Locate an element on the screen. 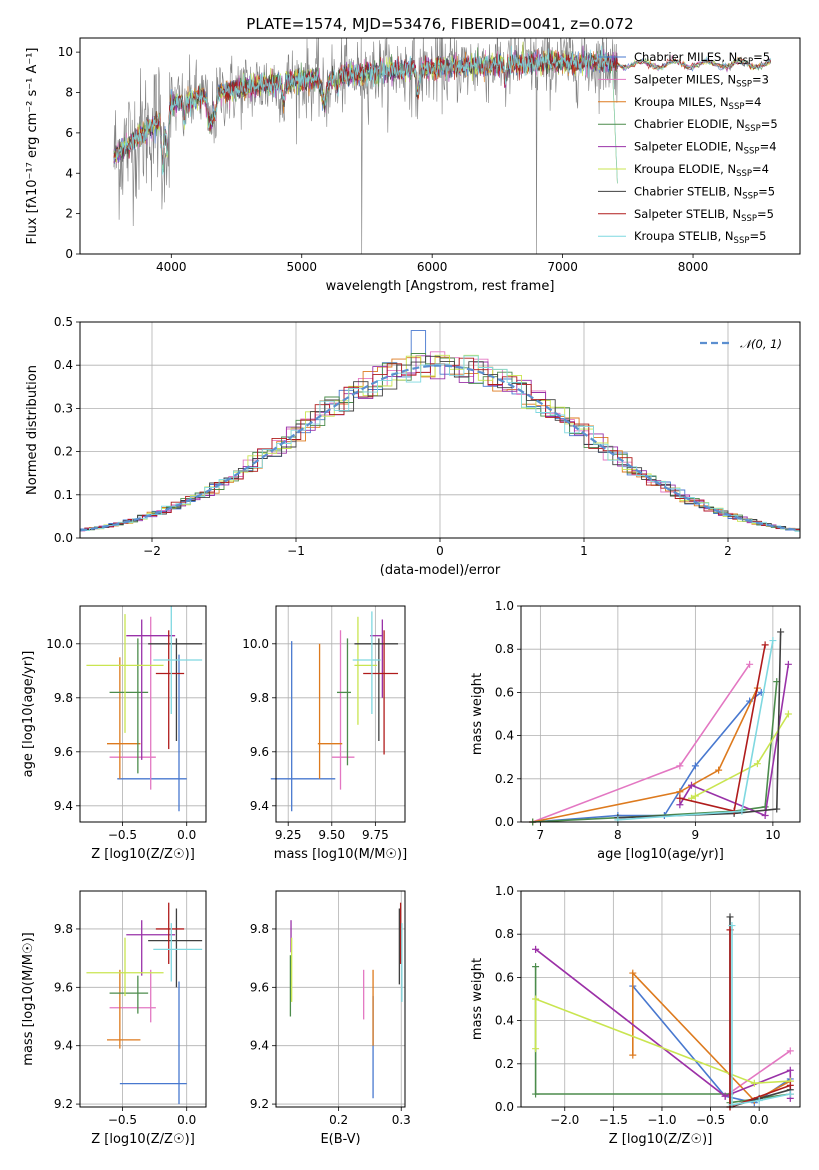 This screenshot has width=819, height=1170. legend-label-kroupa-elodie: Kroupa ELODIE, NSSP=4 is located at coordinates (701, 170).